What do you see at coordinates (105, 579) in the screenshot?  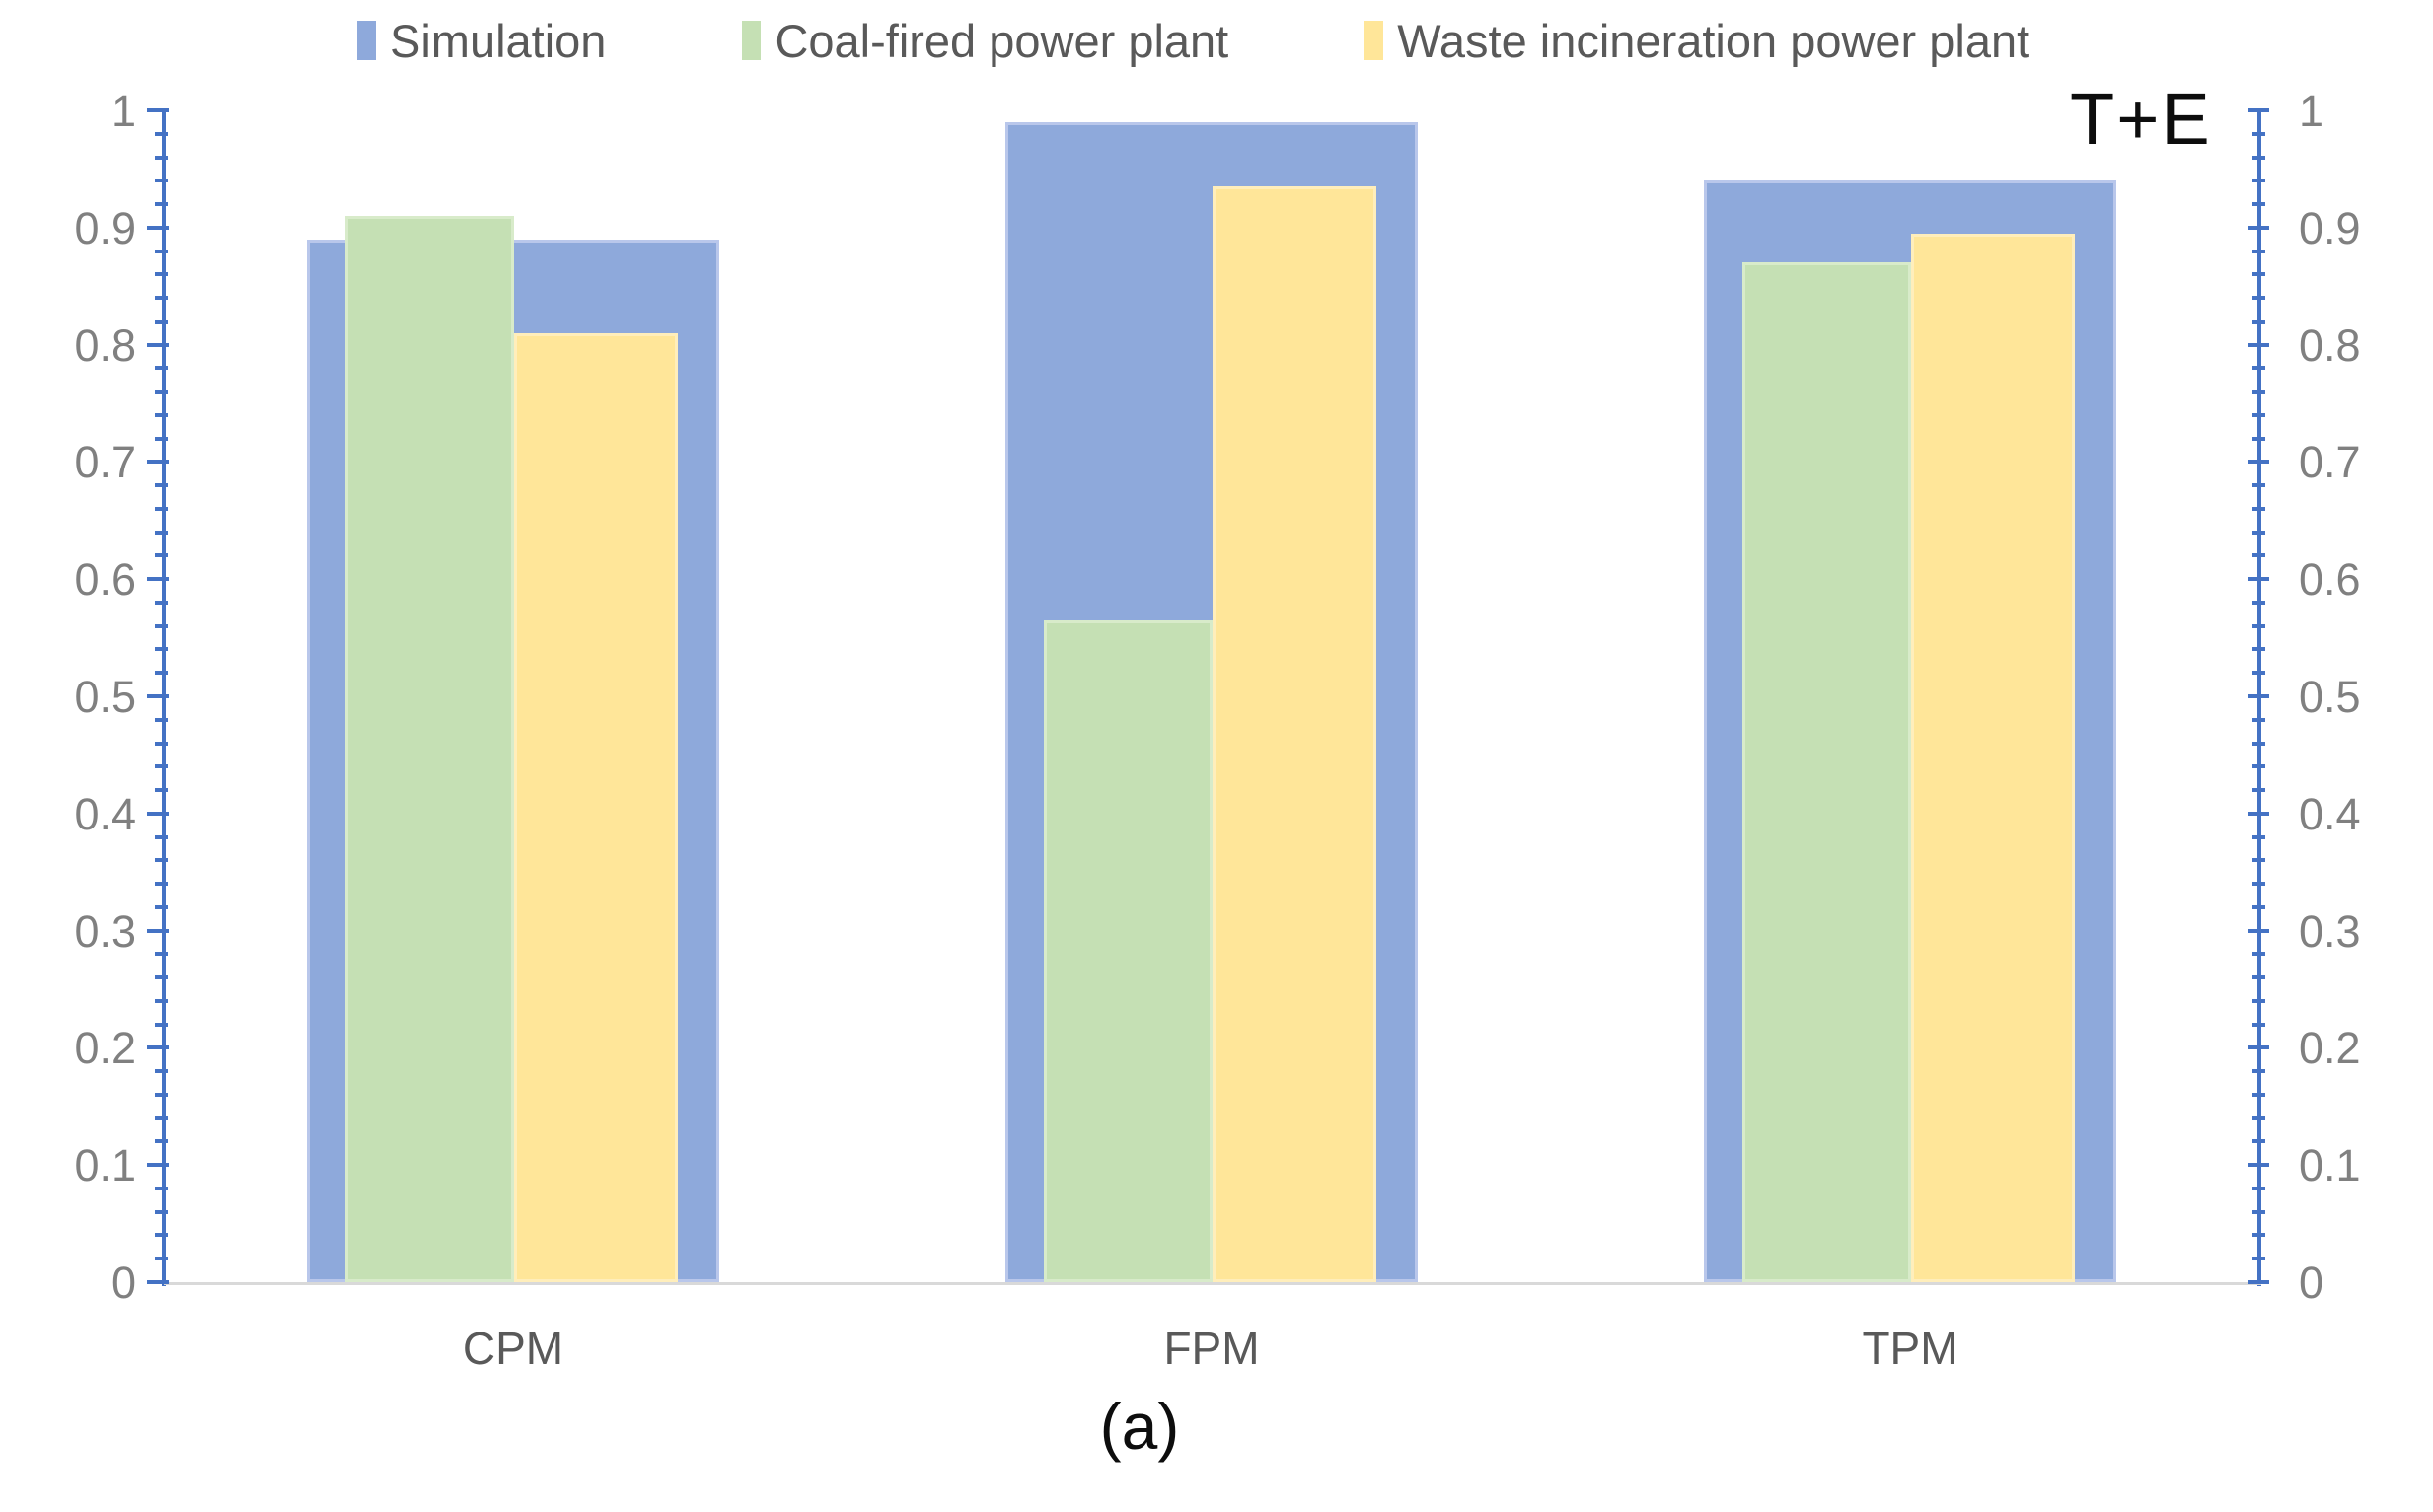 I see `y-axis-left-label: 0.6` at bounding box center [105, 579].